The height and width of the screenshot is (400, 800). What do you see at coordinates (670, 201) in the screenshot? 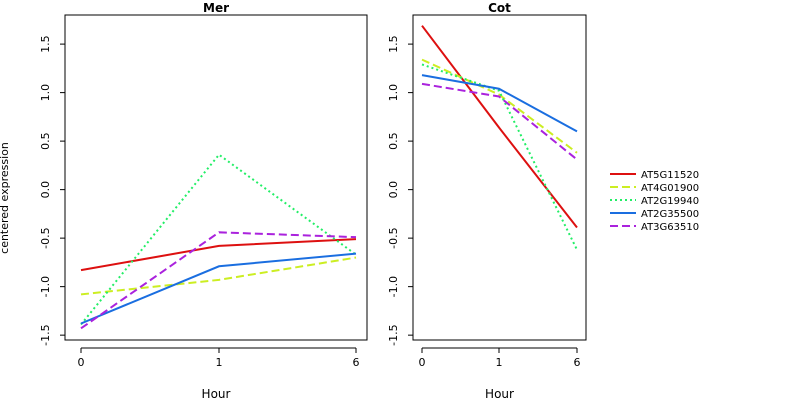
I see `legend-label: AT2G19940` at bounding box center [670, 201].